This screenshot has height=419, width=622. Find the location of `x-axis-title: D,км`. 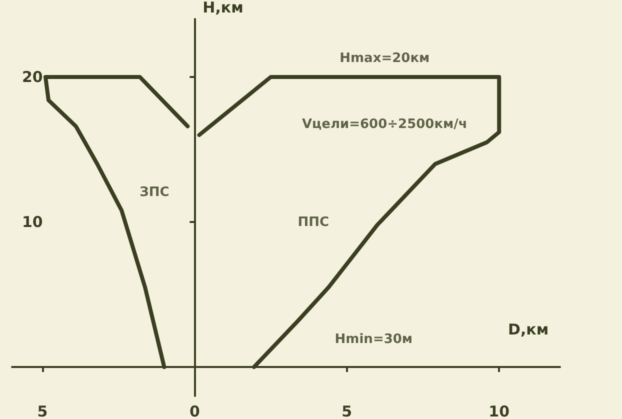

x-axis-title: D,км is located at coordinates (528, 329).